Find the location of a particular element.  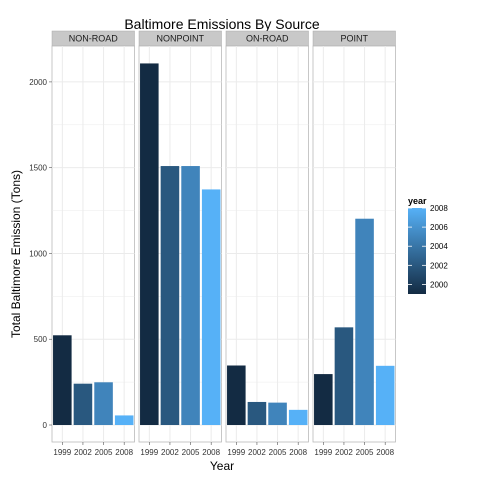

legend-label: 2006 is located at coordinates (439, 227).